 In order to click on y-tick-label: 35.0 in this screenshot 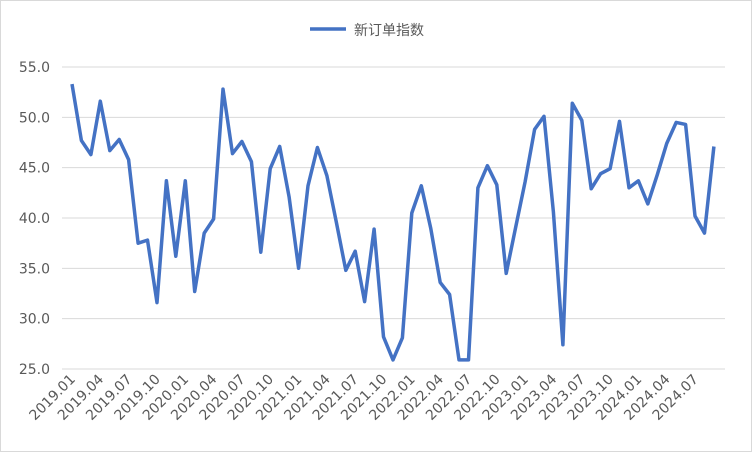, I will do `click(34, 269)`.